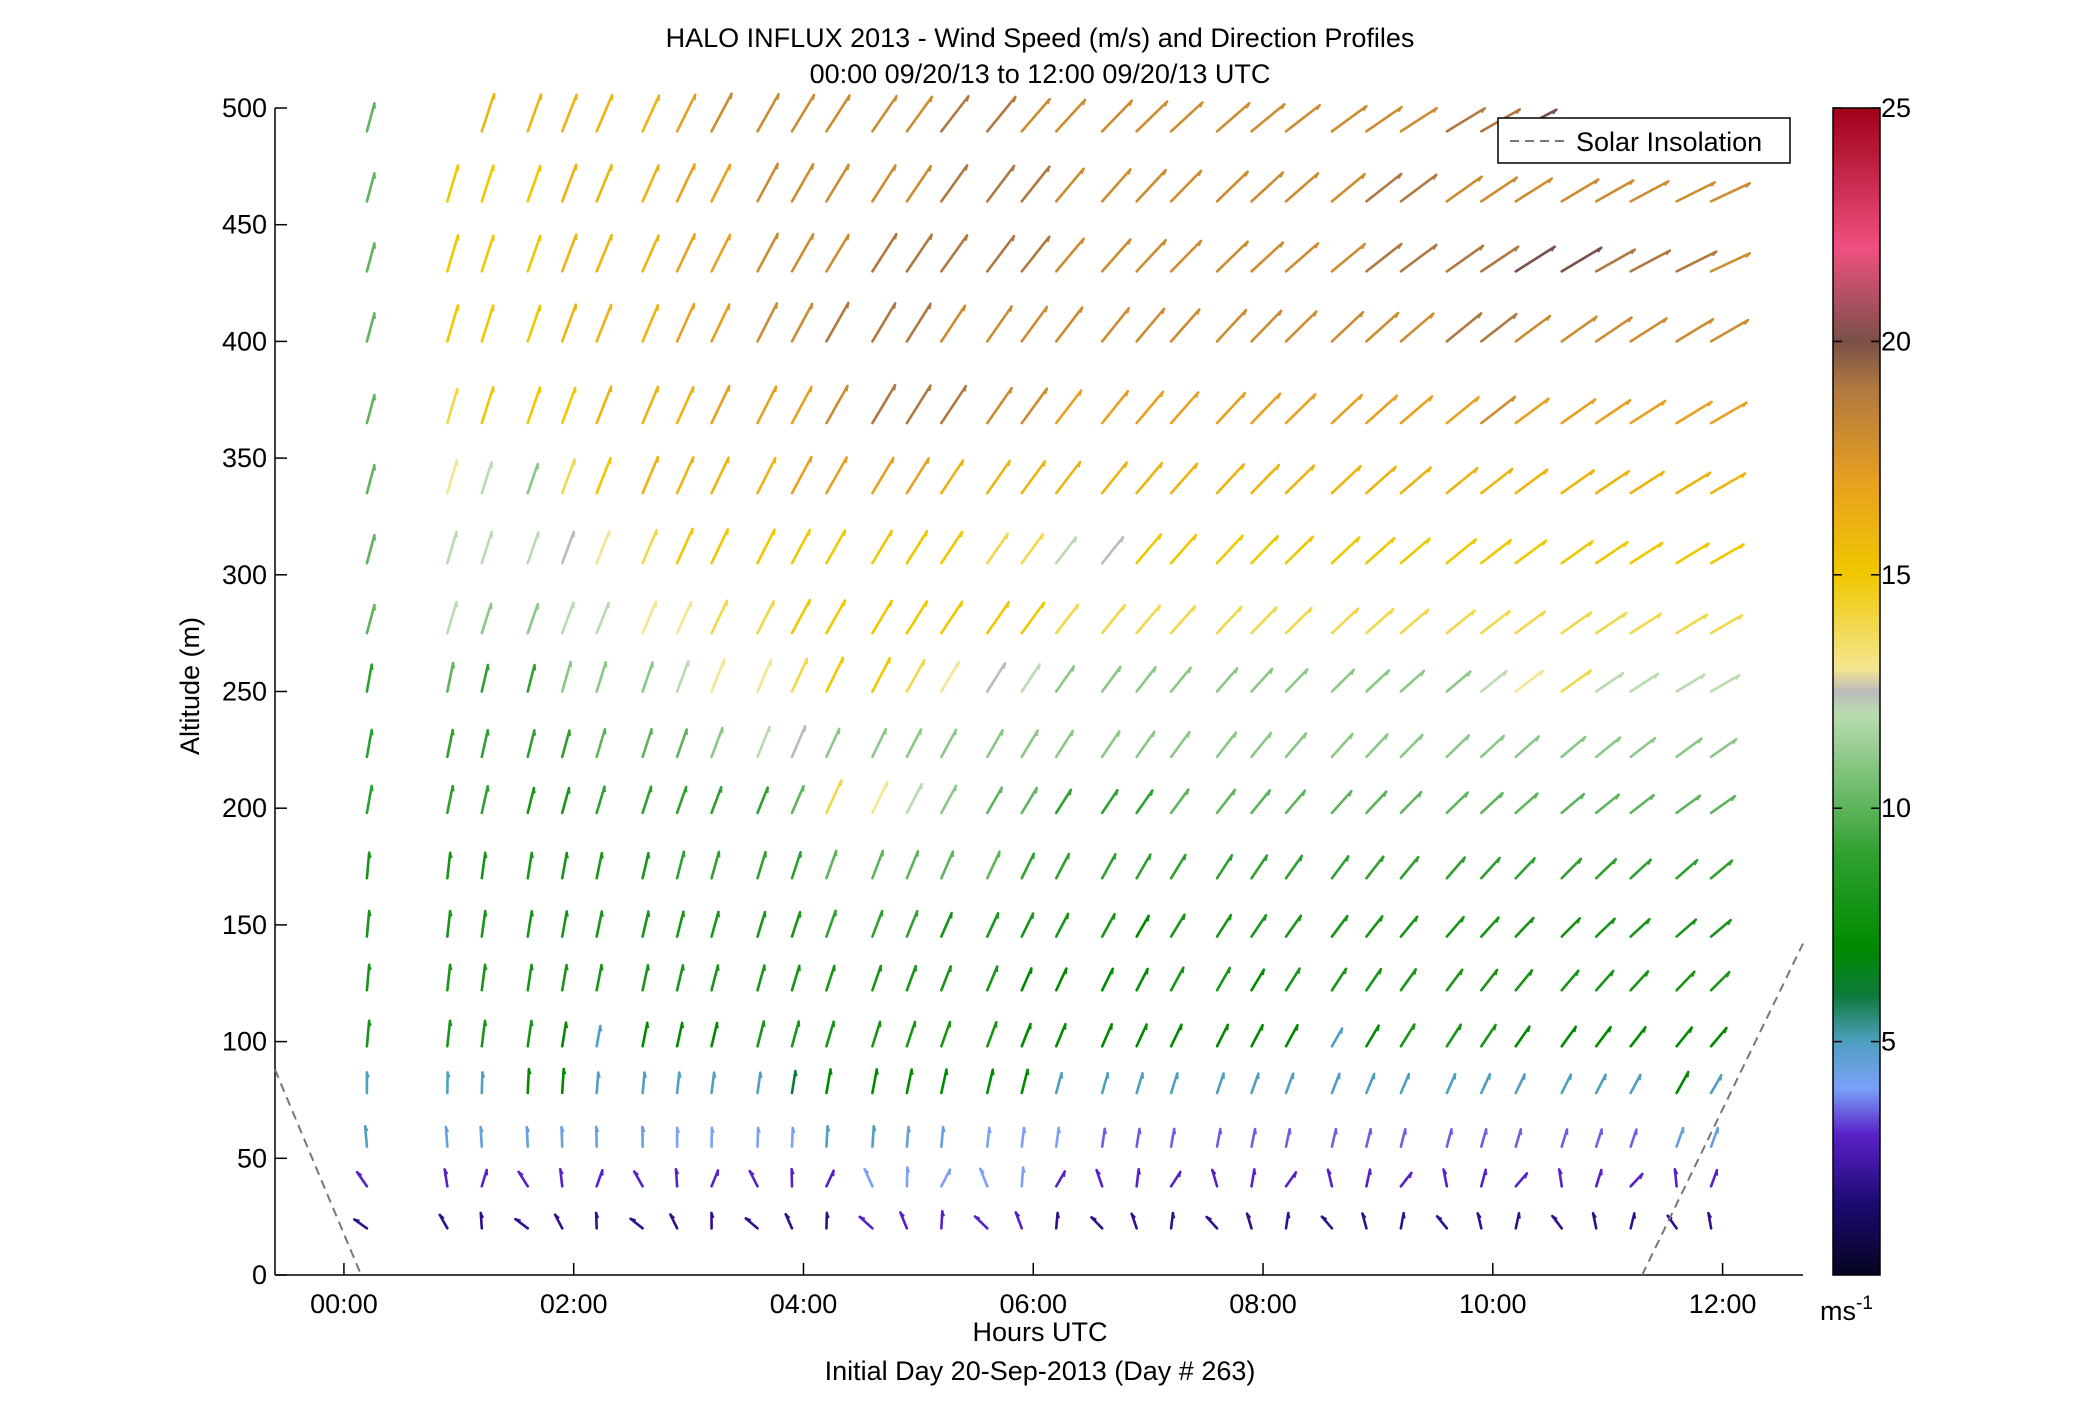  What do you see at coordinates (1644, 140) in the screenshot?
I see `legend: Solar Insolation` at bounding box center [1644, 140].